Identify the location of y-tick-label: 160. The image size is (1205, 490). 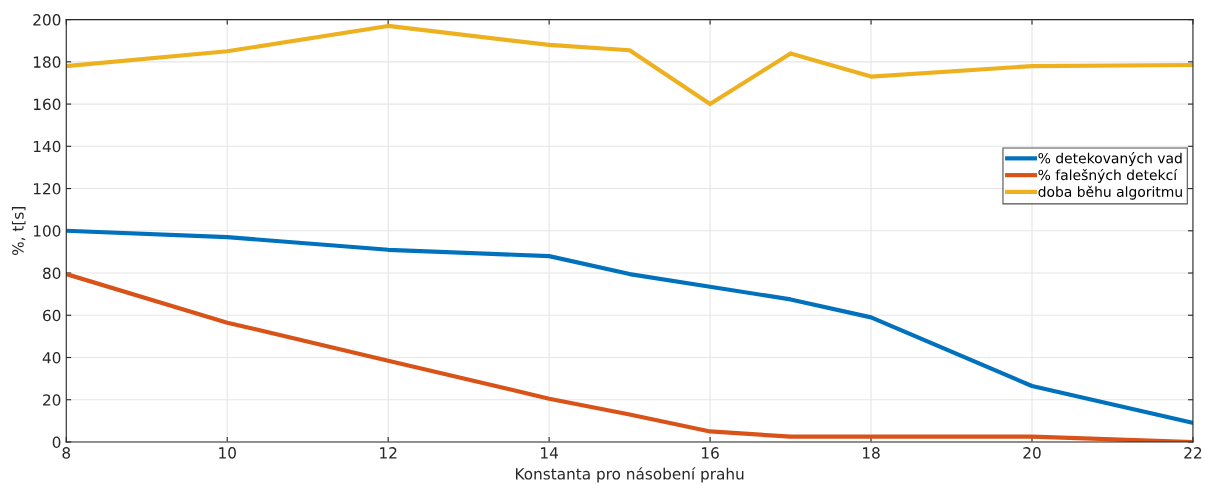
(47, 104).